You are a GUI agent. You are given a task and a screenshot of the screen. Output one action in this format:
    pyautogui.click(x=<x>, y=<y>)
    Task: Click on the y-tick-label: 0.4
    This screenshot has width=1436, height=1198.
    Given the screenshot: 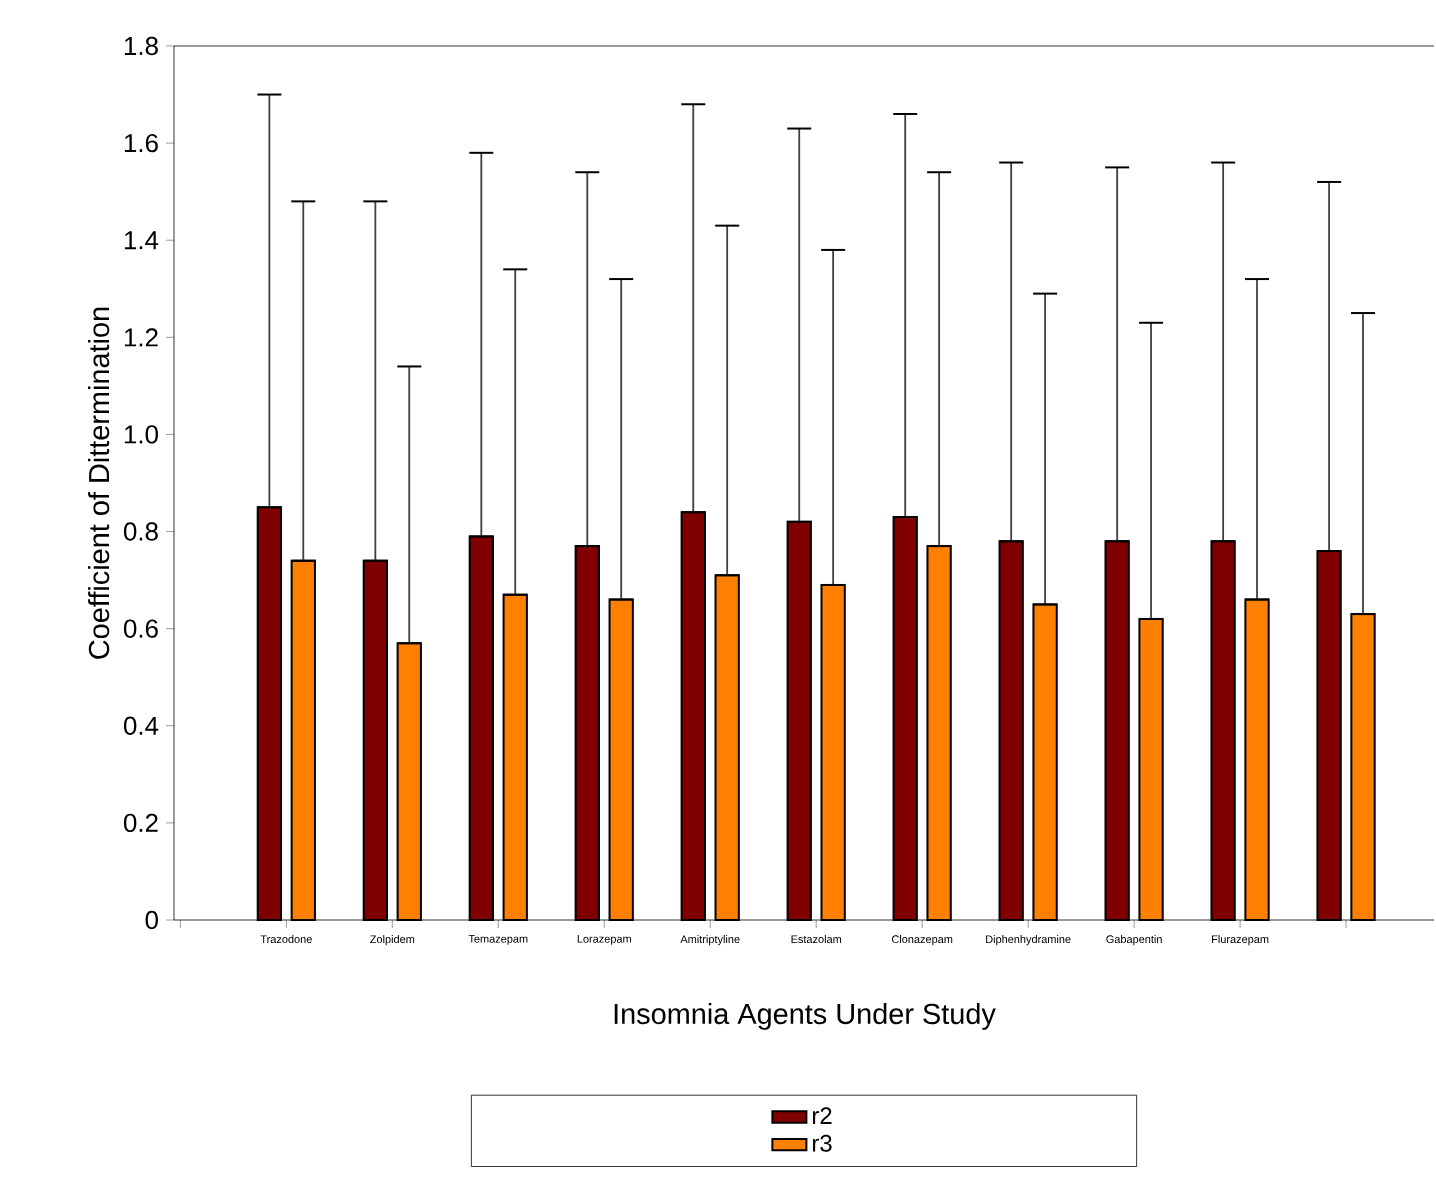 What is the action you would take?
    pyautogui.click(x=141, y=725)
    